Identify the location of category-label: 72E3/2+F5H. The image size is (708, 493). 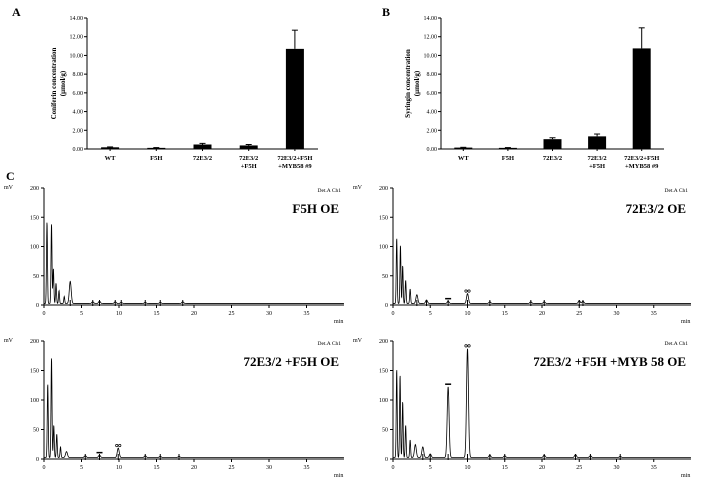
(641, 158).